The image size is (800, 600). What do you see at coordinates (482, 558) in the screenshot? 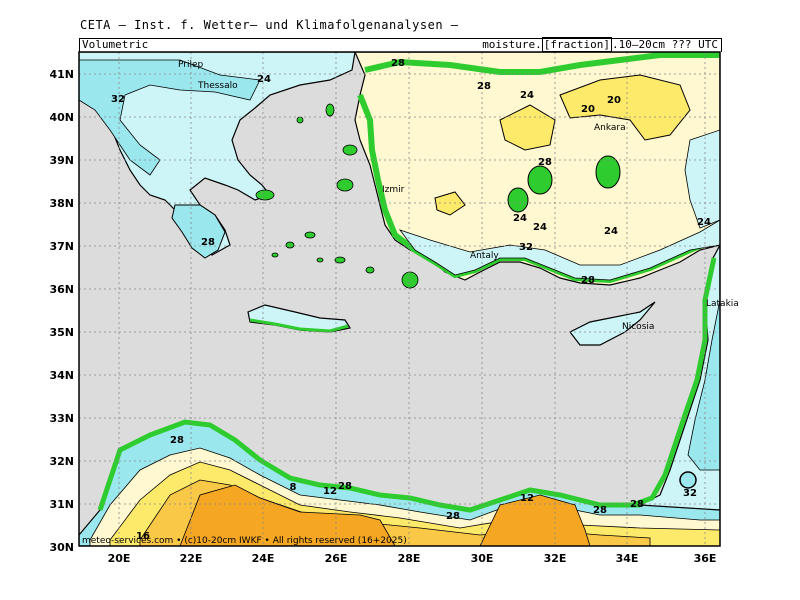
I see `lon-label: 30E` at bounding box center [482, 558].